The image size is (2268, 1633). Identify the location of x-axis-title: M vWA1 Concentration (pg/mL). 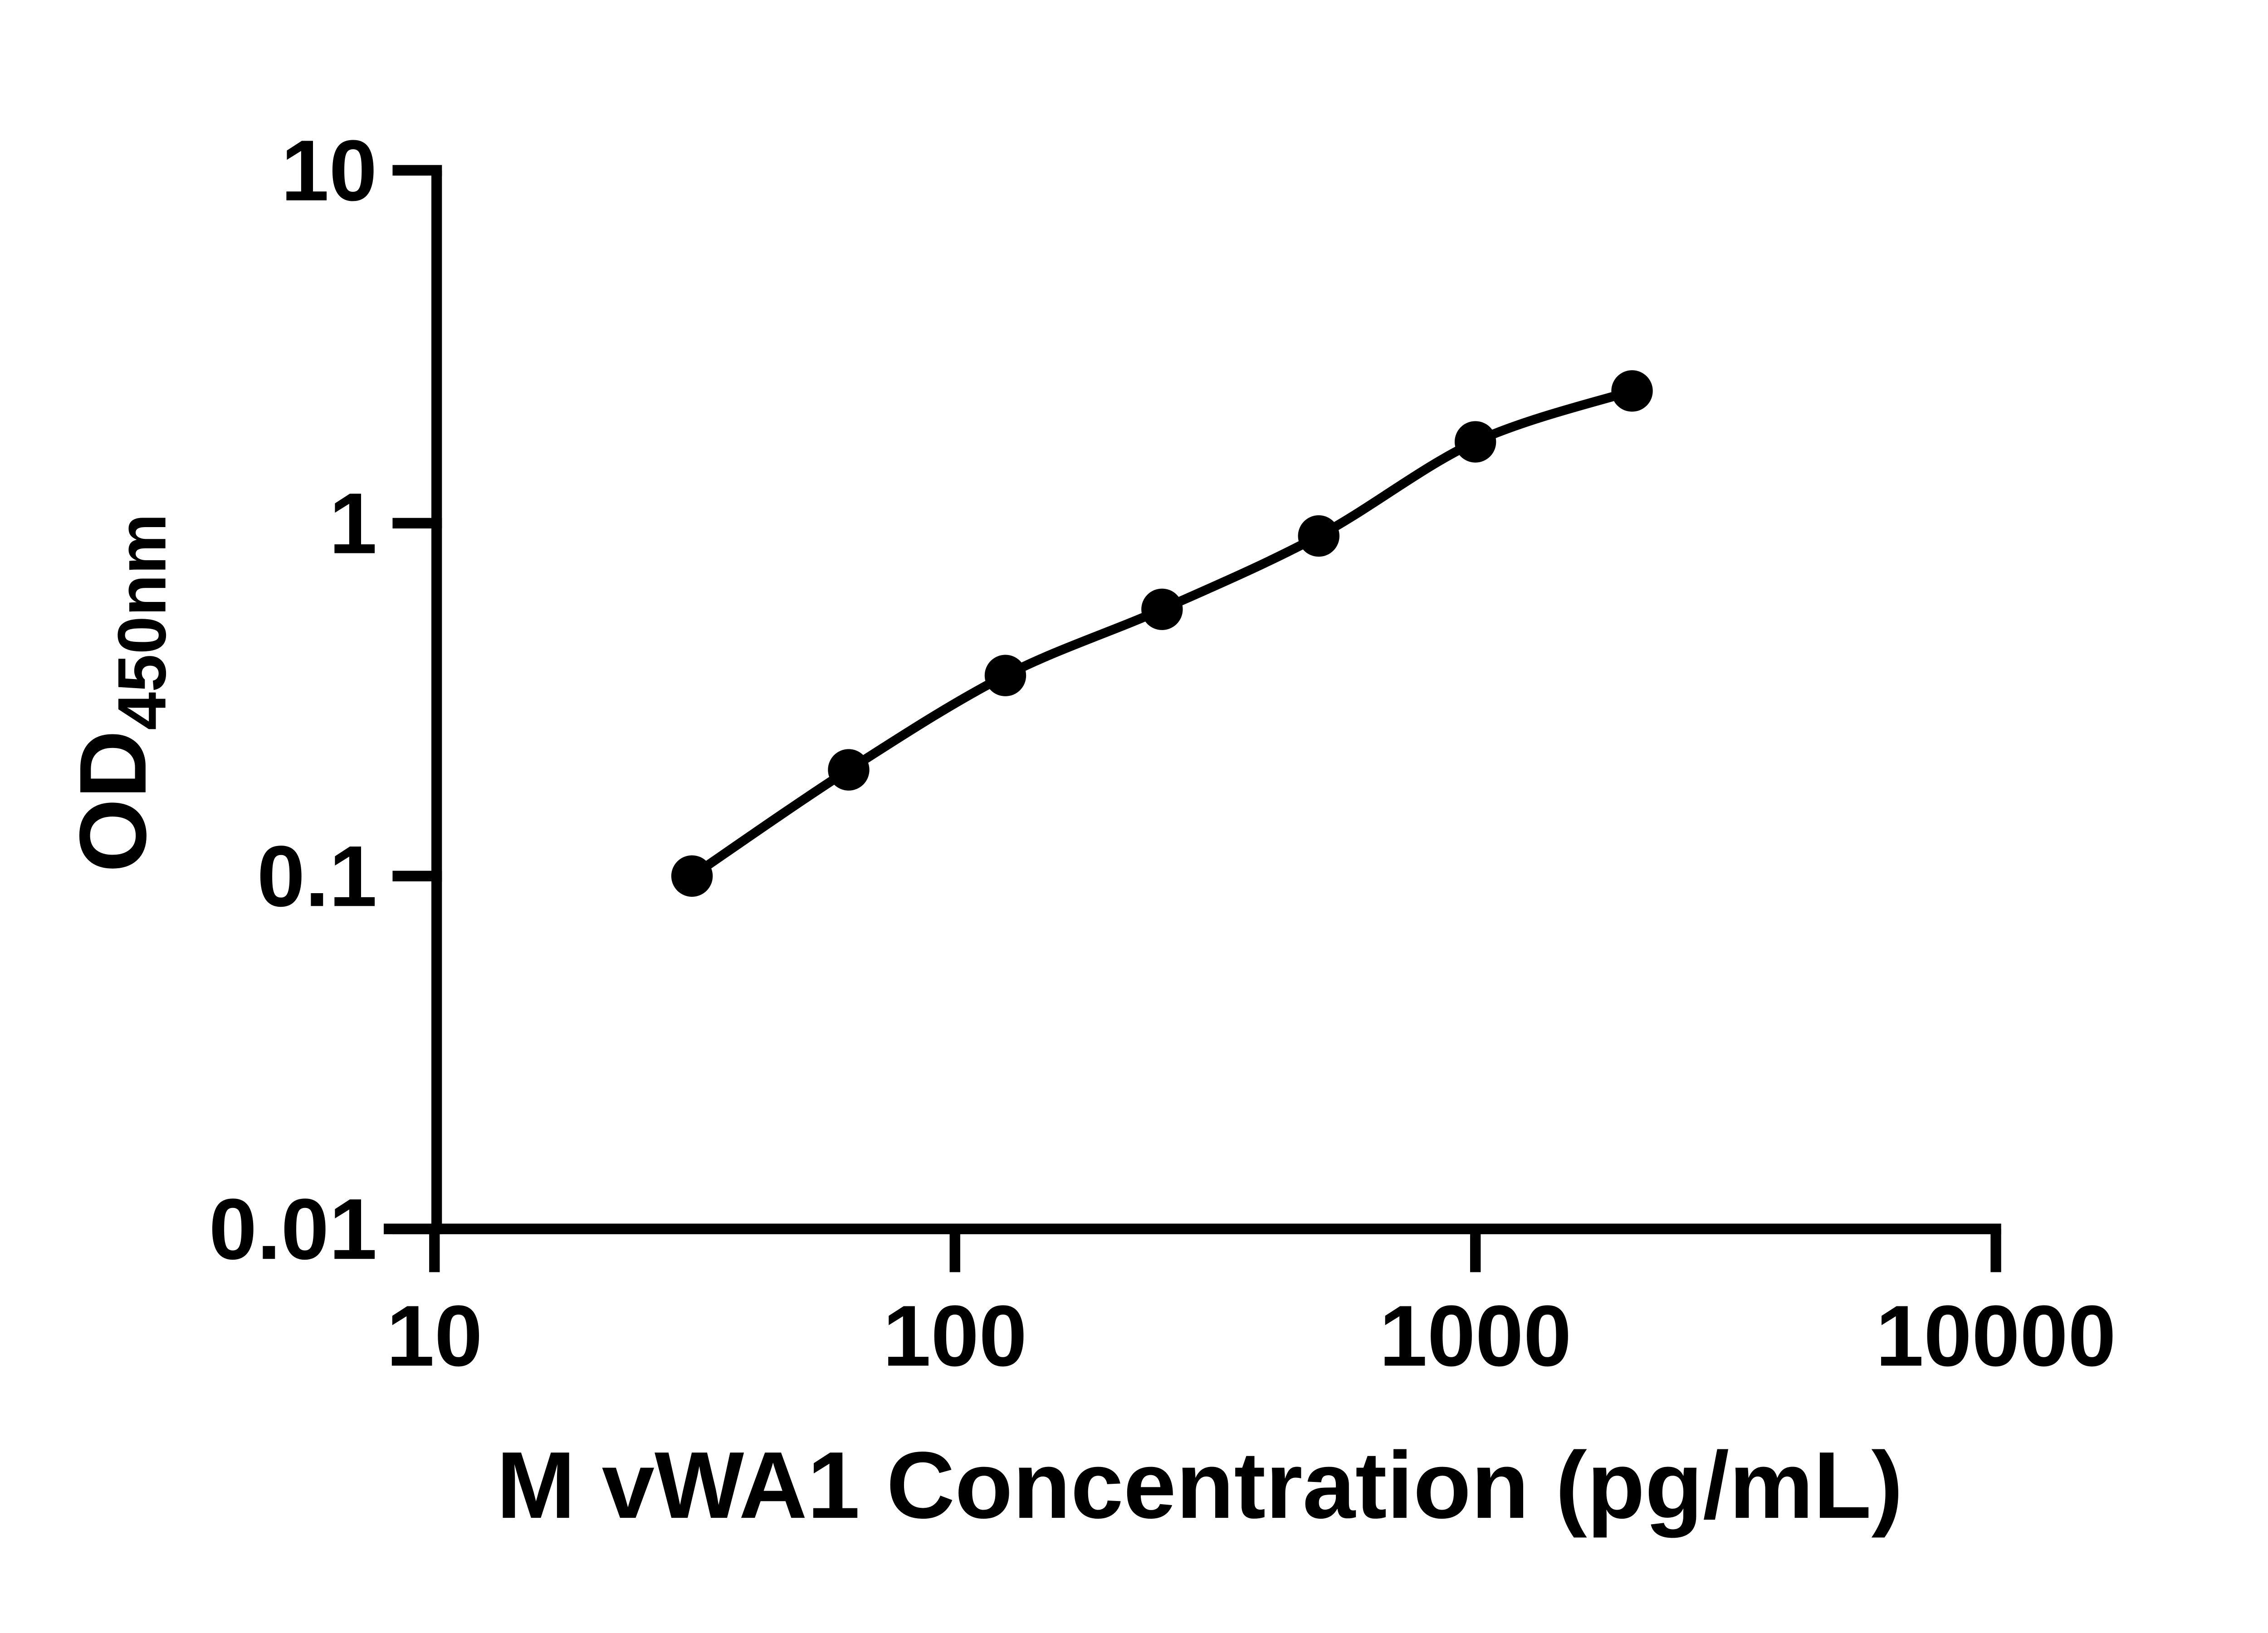
(1200, 1485).